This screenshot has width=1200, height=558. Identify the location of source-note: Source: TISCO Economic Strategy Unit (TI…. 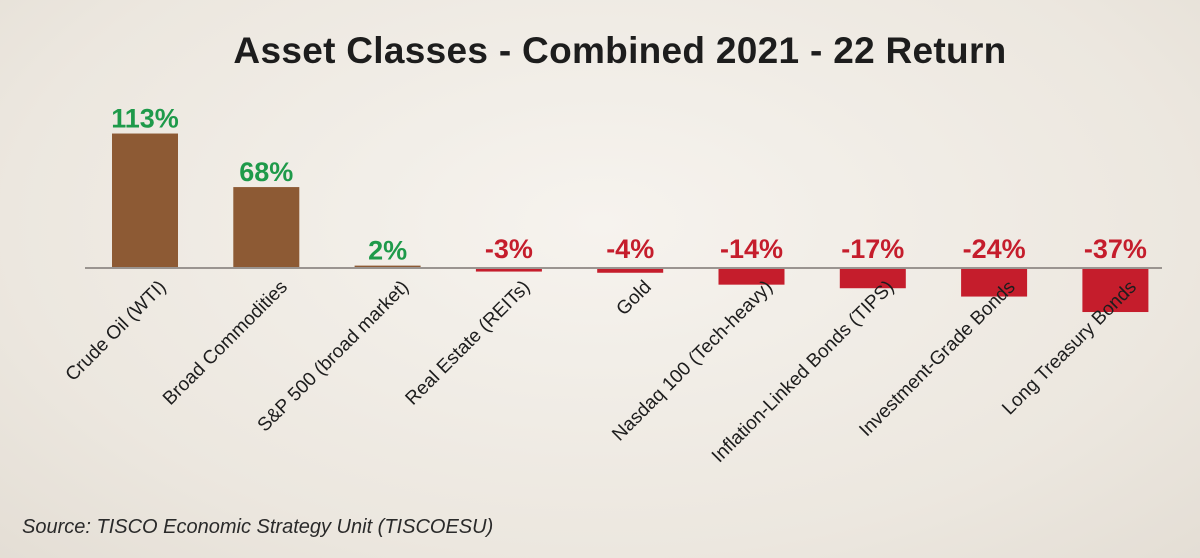
(258, 527).